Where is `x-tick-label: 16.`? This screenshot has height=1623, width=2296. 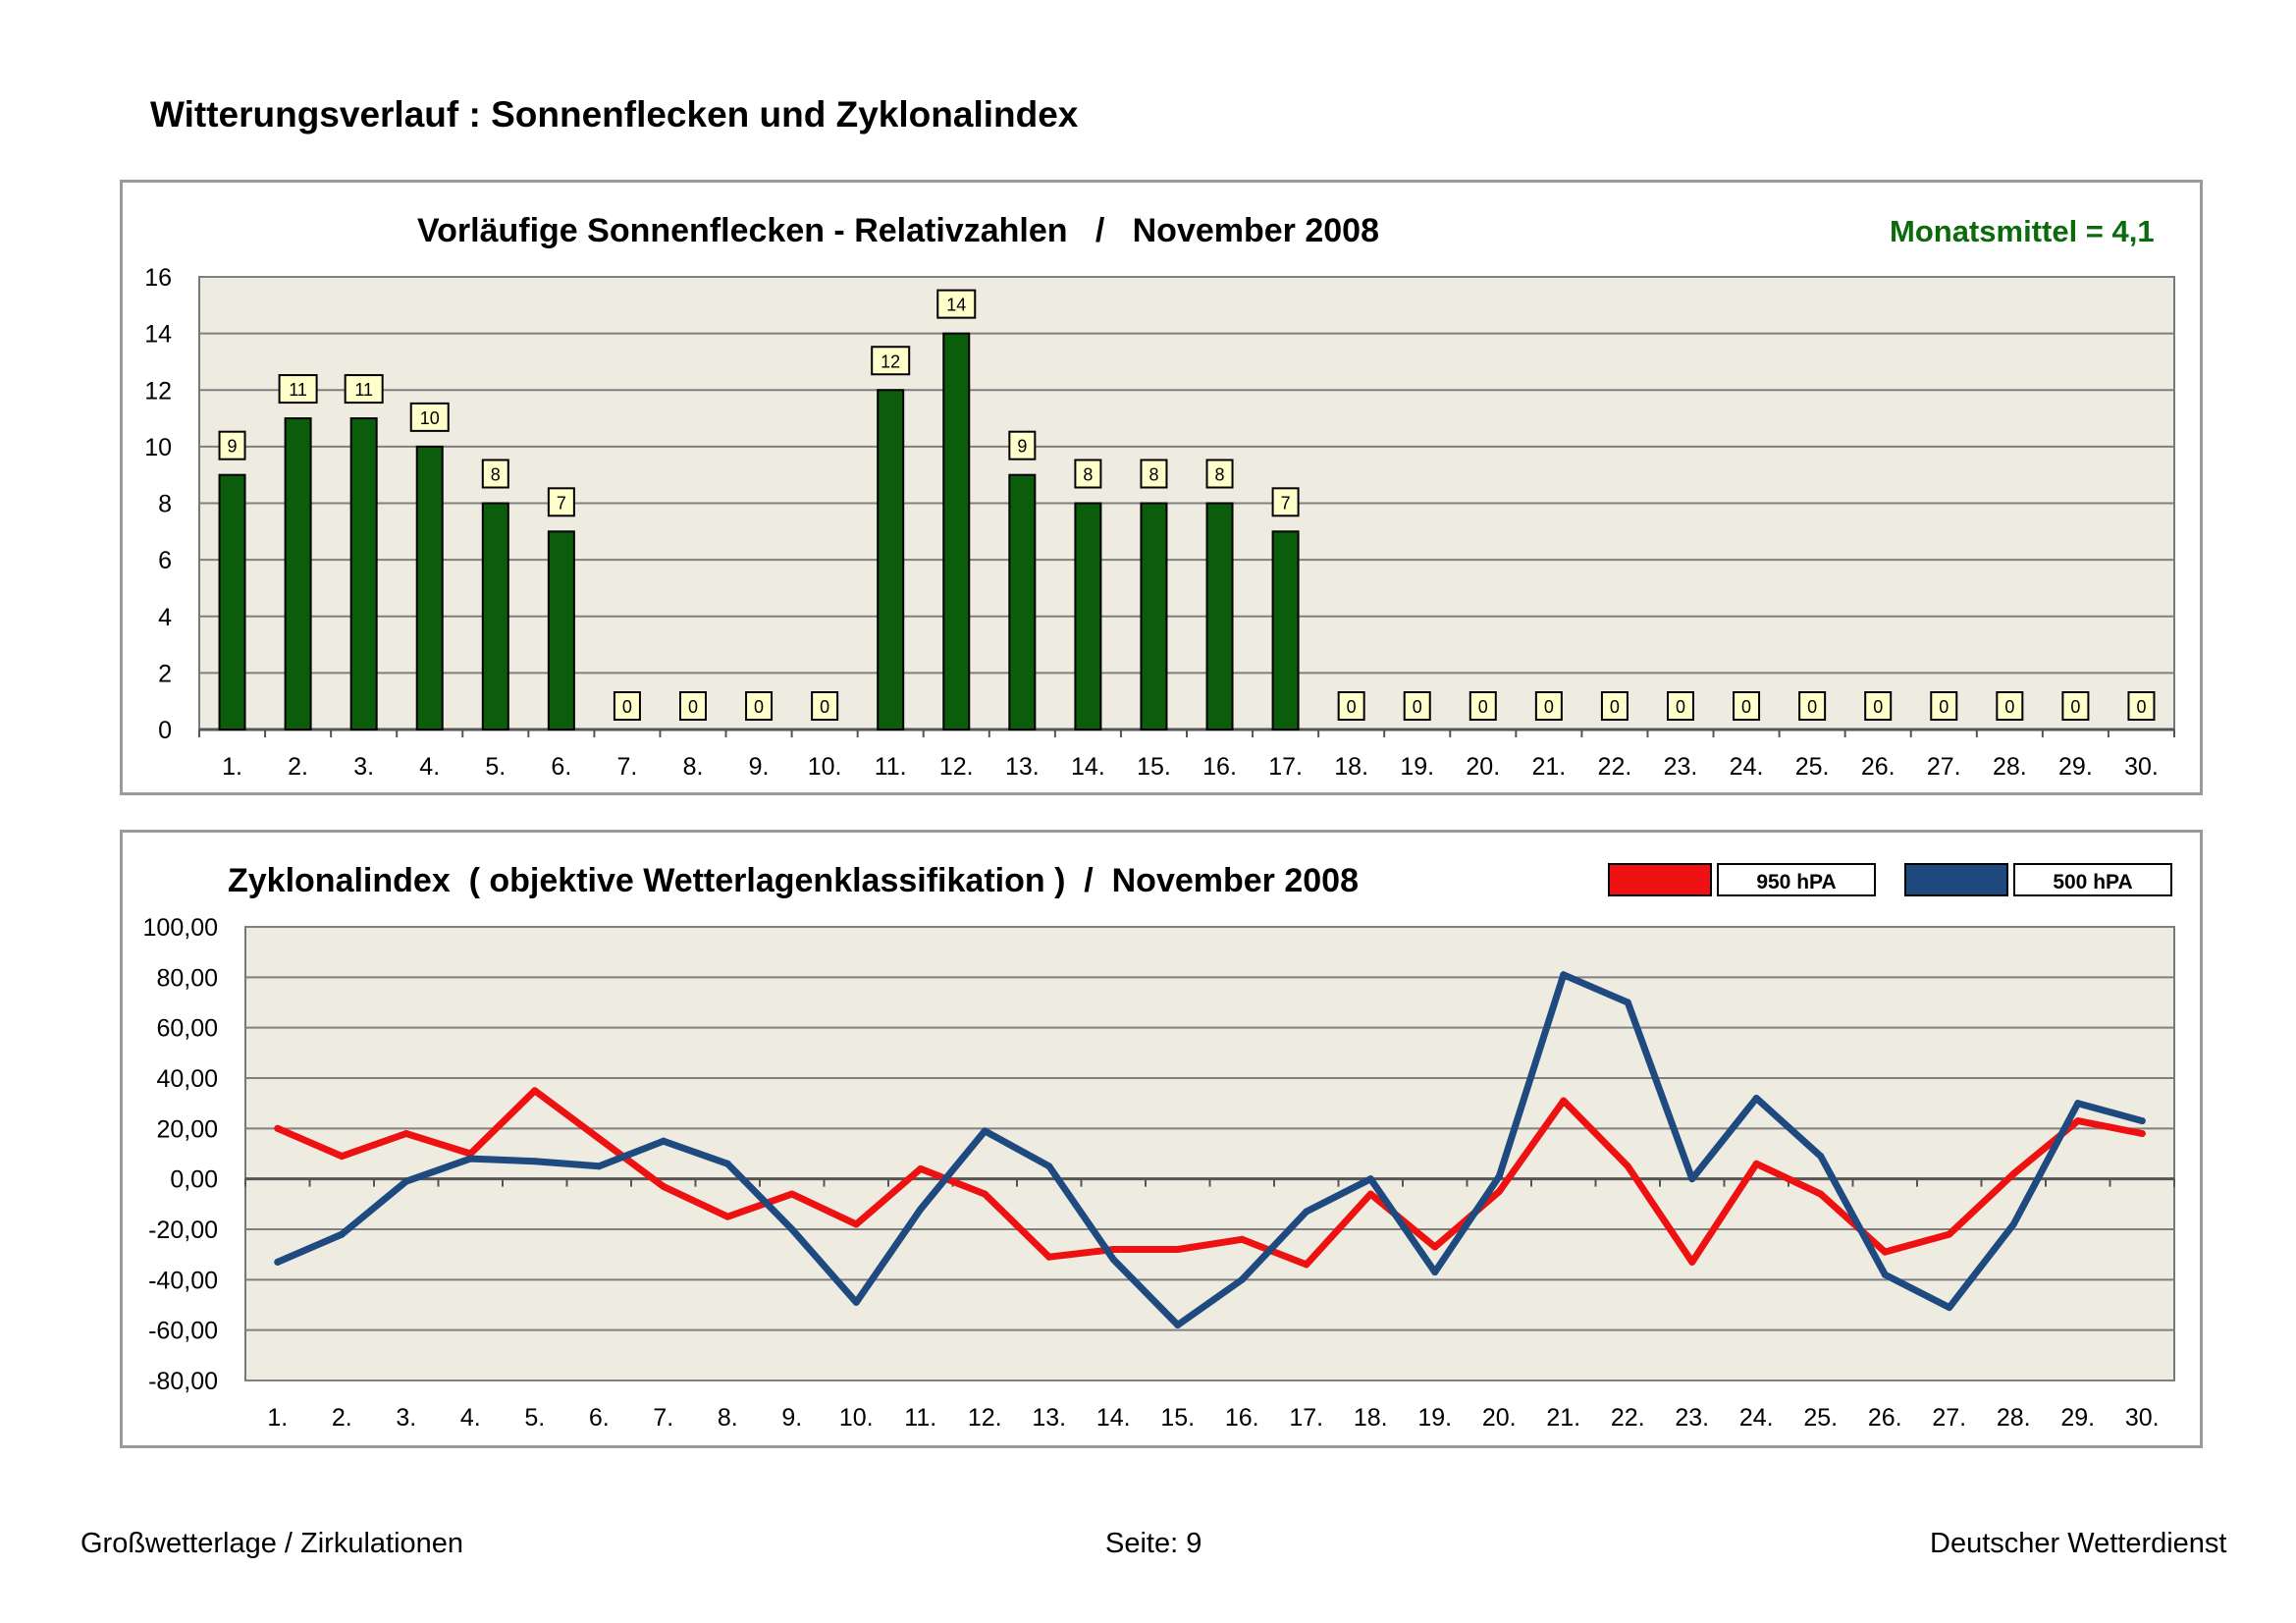
x-tick-label: 16. is located at coordinates (1242, 1418).